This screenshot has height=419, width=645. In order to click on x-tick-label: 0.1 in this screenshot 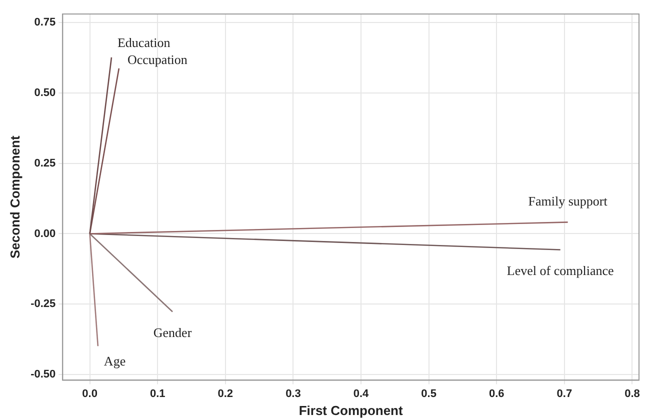, I will do `click(158, 394)`.